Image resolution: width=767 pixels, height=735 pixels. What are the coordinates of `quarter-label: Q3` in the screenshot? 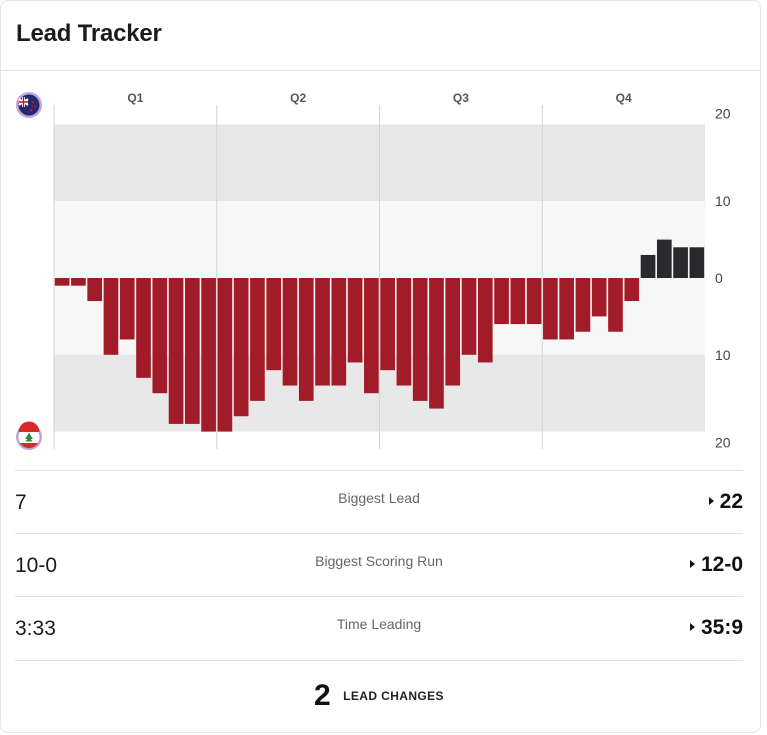 It's located at (461, 98).